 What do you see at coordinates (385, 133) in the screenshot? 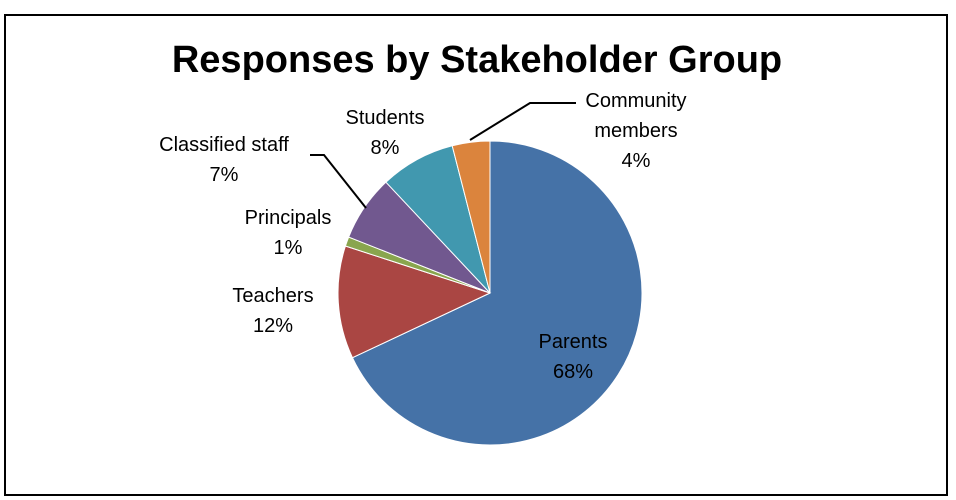
I see `data-label-students: Students 8%` at bounding box center [385, 133].